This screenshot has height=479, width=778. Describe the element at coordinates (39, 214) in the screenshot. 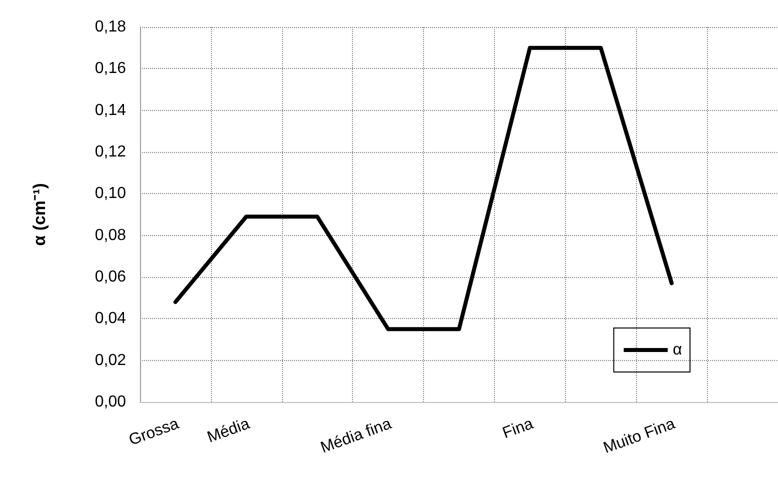

I see `y-axis-title: α (cm⁻¹)` at that location.